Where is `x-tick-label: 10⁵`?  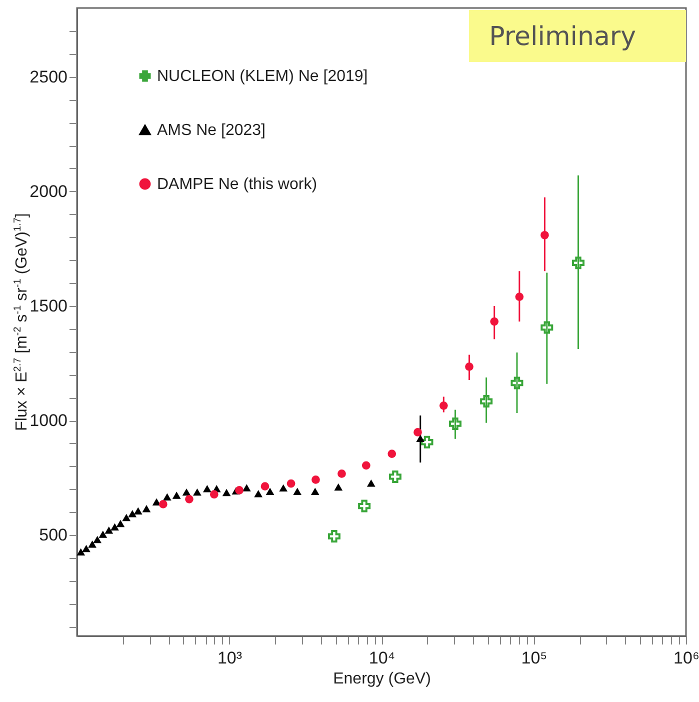 x-tick-label: 10⁵ is located at coordinates (534, 658).